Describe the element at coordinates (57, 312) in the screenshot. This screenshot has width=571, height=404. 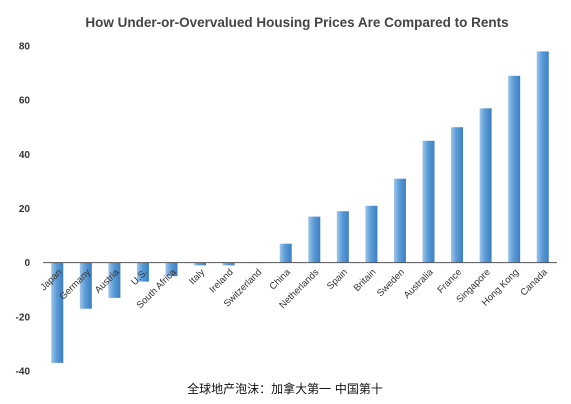
I see `bar-japan` at that location.